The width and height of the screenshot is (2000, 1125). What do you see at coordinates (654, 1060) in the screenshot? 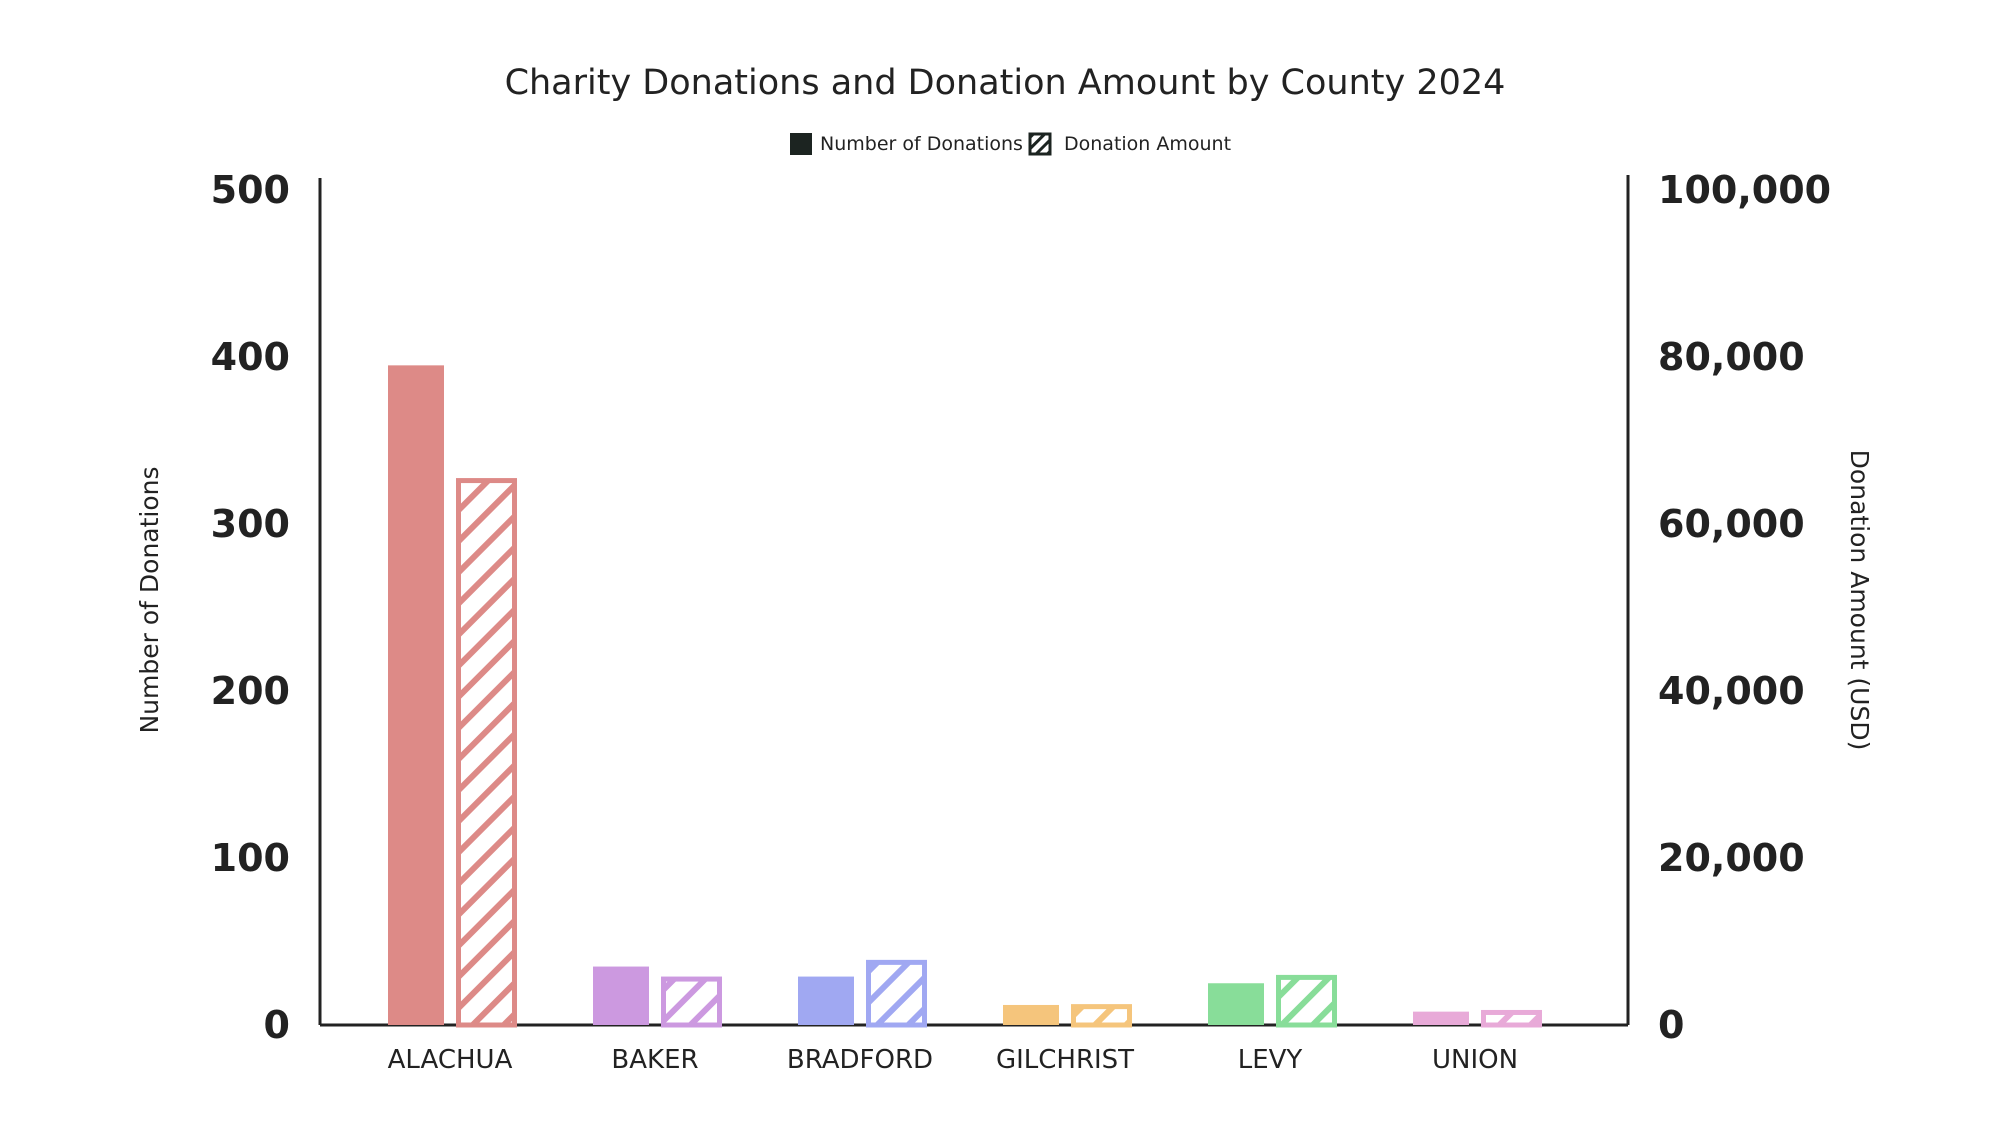
I see `category-label-baker: BAKER` at bounding box center [654, 1060].